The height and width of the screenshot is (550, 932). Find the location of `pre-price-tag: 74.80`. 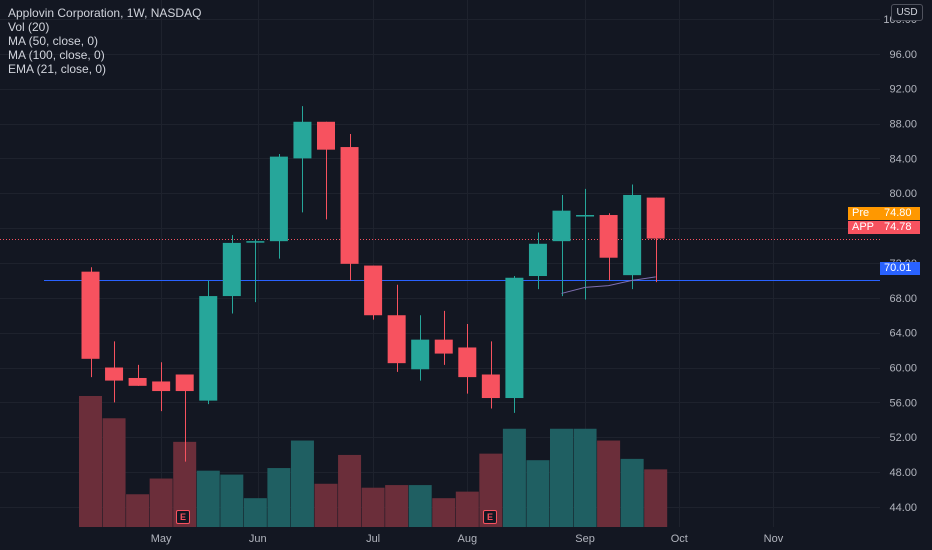

pre-price-tag: 74.80 is located at coordinates (900, 213).